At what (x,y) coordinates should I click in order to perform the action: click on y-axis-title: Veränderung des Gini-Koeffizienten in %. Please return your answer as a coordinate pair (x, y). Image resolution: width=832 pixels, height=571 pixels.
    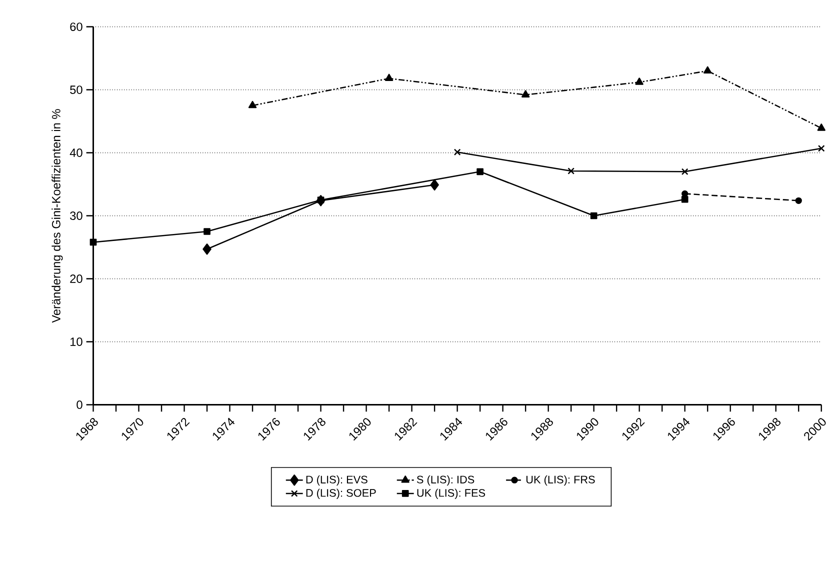
    Looking at the image, I should click on (57, 215).